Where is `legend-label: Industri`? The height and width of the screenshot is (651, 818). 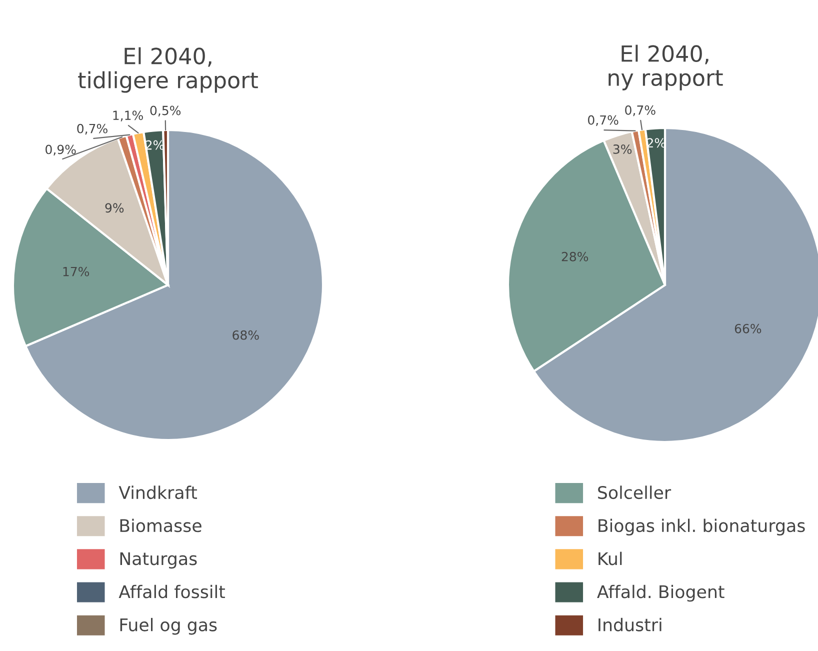 legend-label: Industri is located at coordinates (630, 625).